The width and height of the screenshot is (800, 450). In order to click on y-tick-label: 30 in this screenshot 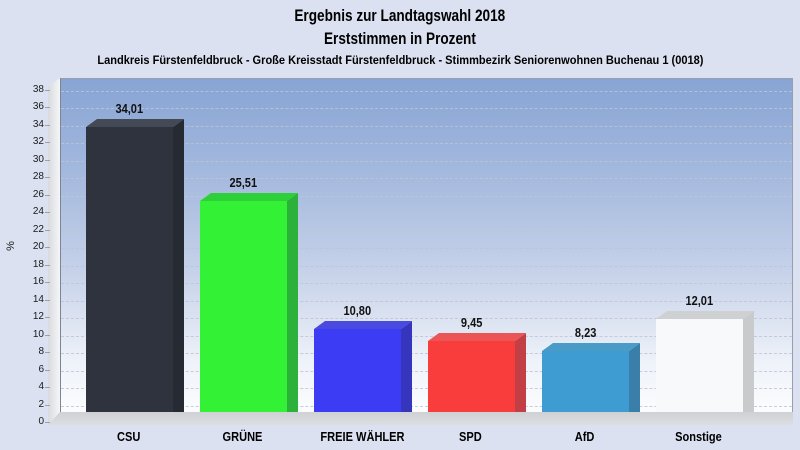, I will do `click(38, 159)`.